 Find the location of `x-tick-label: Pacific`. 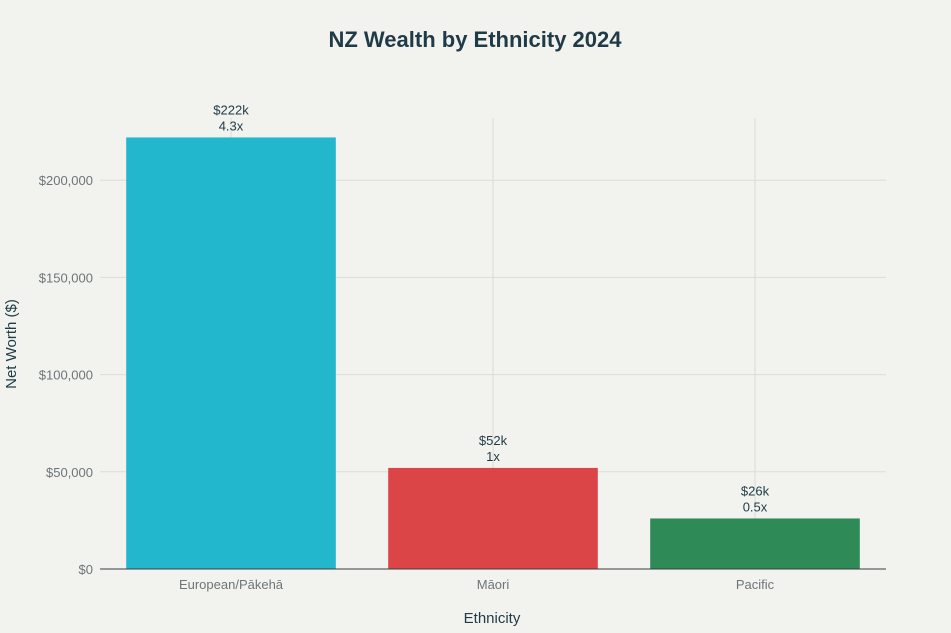

x-tick-label: Pacific is located at coordinates (755, 584).